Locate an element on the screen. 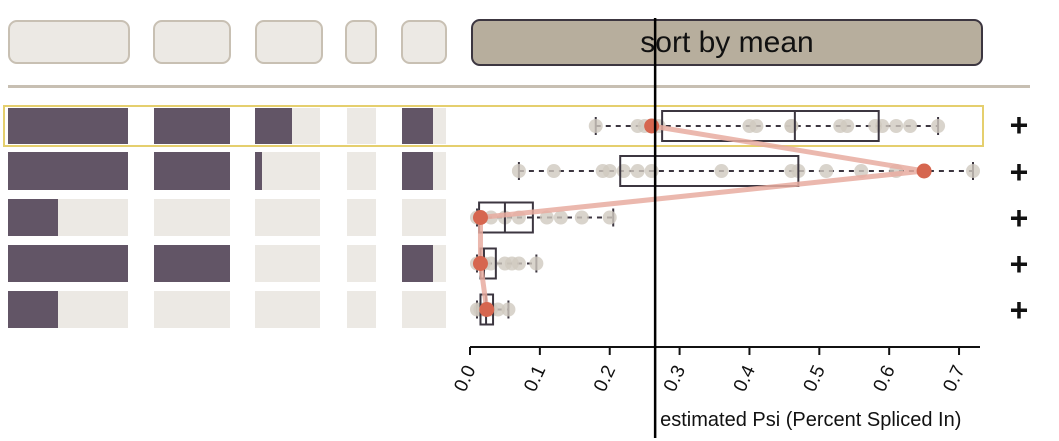 Image resolution: width=1059 pixels, height=441 pixels. sort-by-mean-button: sort by mean is located at coordinates (727, 42).